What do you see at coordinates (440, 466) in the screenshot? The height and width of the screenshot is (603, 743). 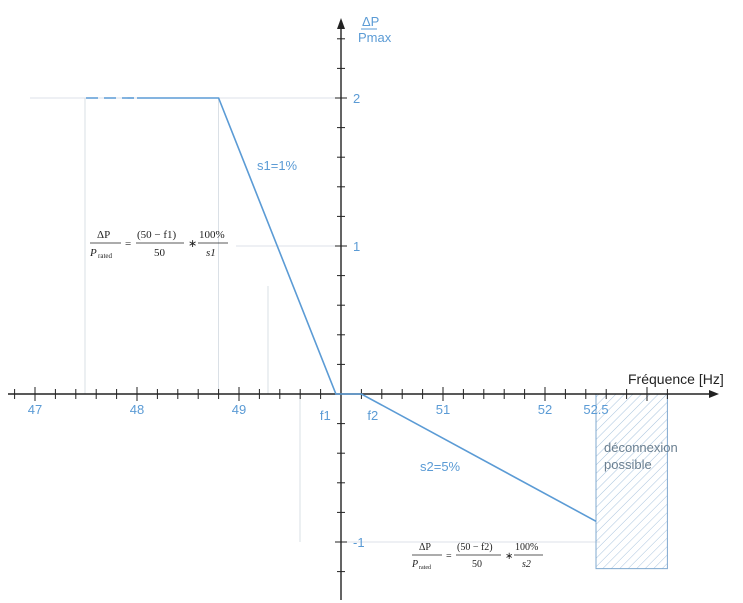 I see `slope-s2-label: s2=5%` at bounding box center [440, 466].